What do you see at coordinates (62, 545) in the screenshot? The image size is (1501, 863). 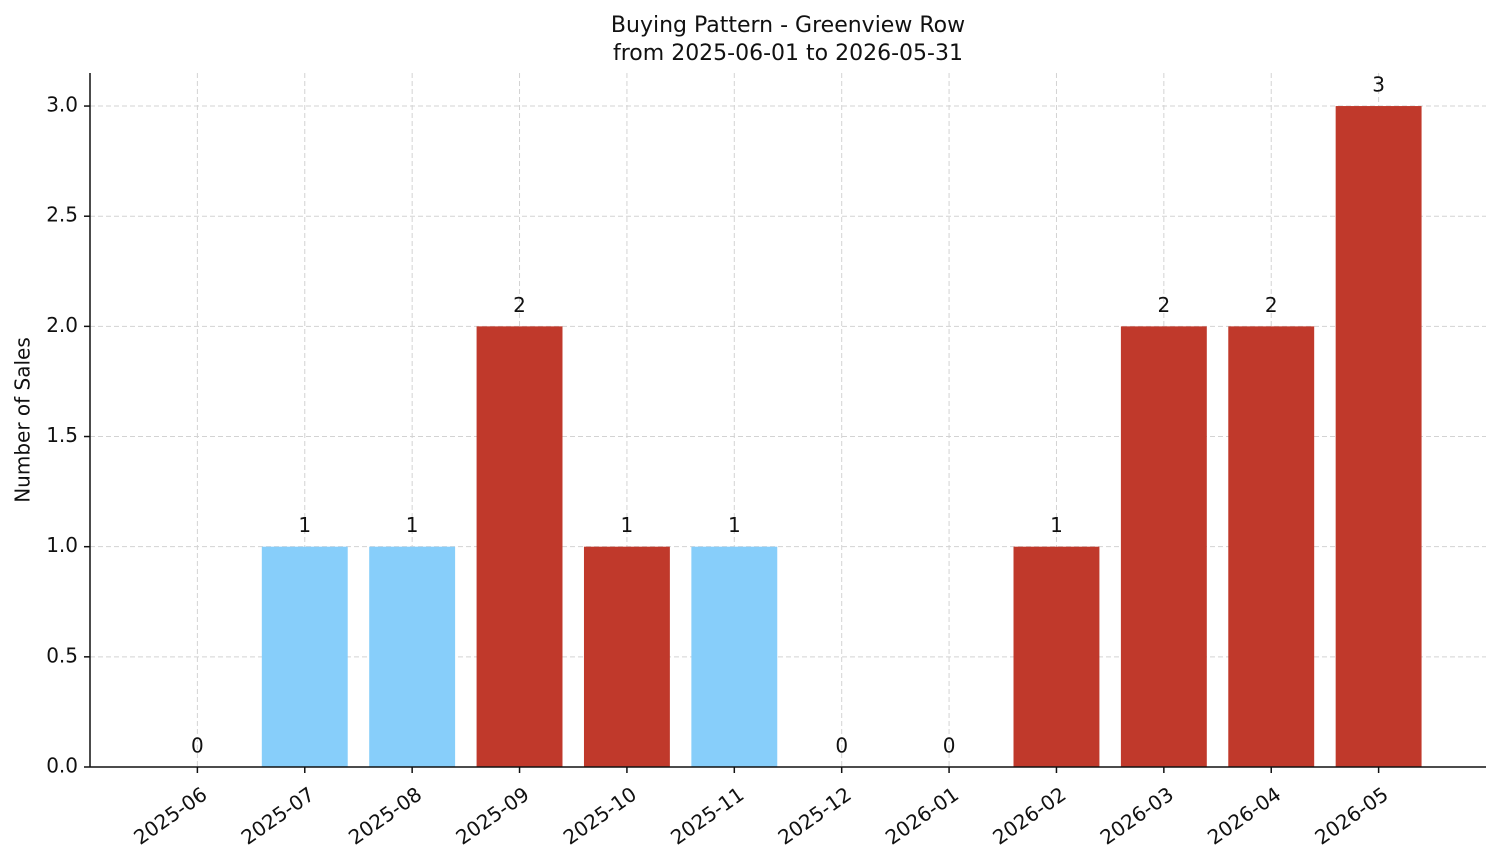 I see `y-tick-label: 1.0` at bounding box center [62, 545].